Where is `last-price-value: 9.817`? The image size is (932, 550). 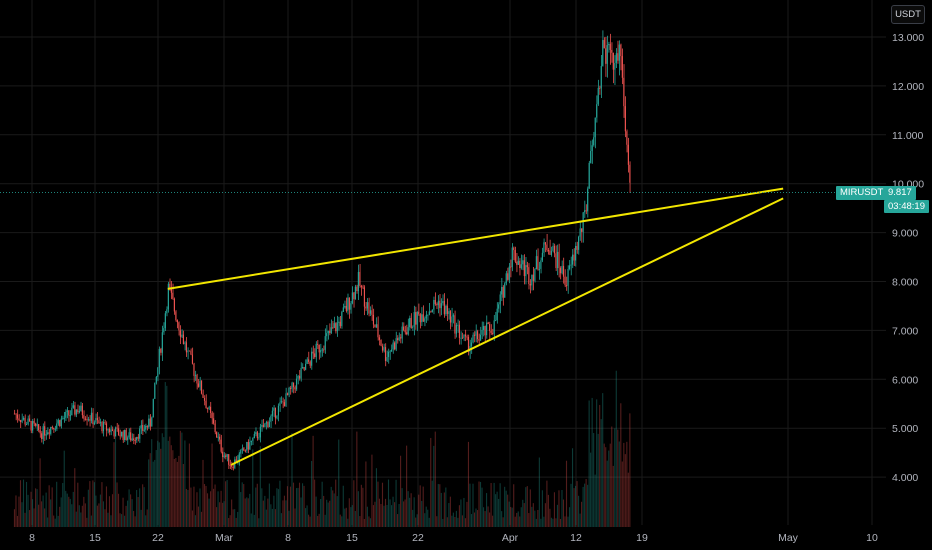
last-price-value: 9.817 is located at coordinates (900, 193).